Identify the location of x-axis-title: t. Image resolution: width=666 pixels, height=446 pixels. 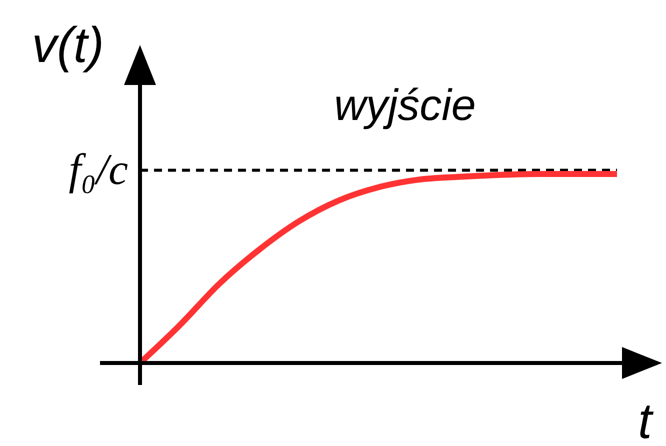
(646, 419).